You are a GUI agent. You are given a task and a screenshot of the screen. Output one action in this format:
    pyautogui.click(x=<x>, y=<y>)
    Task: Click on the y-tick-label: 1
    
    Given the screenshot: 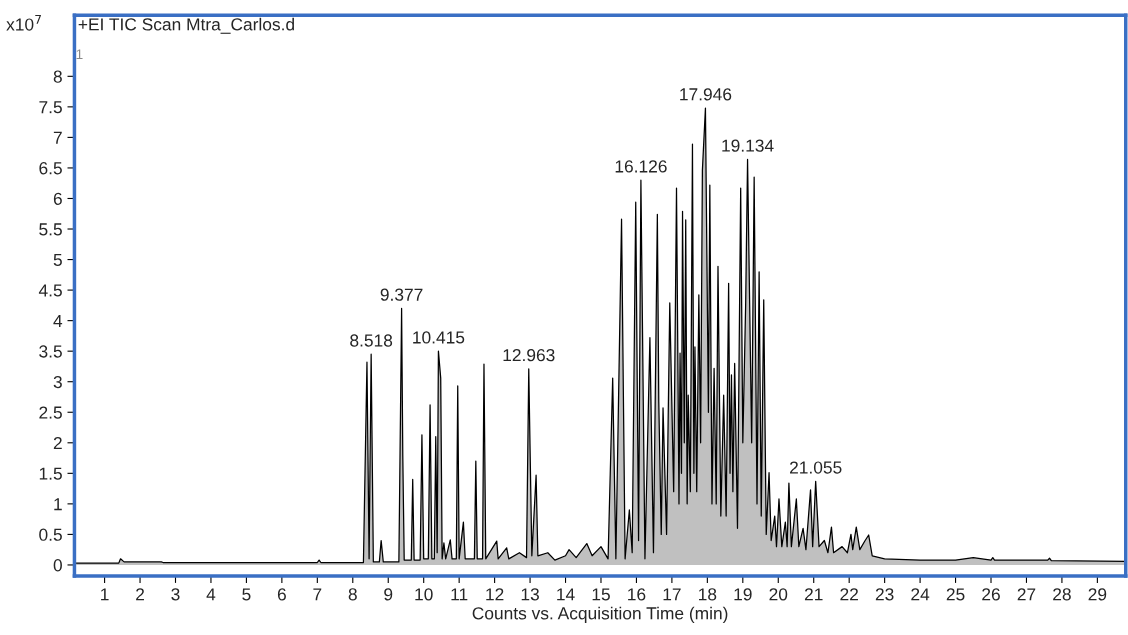 What is the action you would take?
    pyautogui.click(x=58, y=504)
    